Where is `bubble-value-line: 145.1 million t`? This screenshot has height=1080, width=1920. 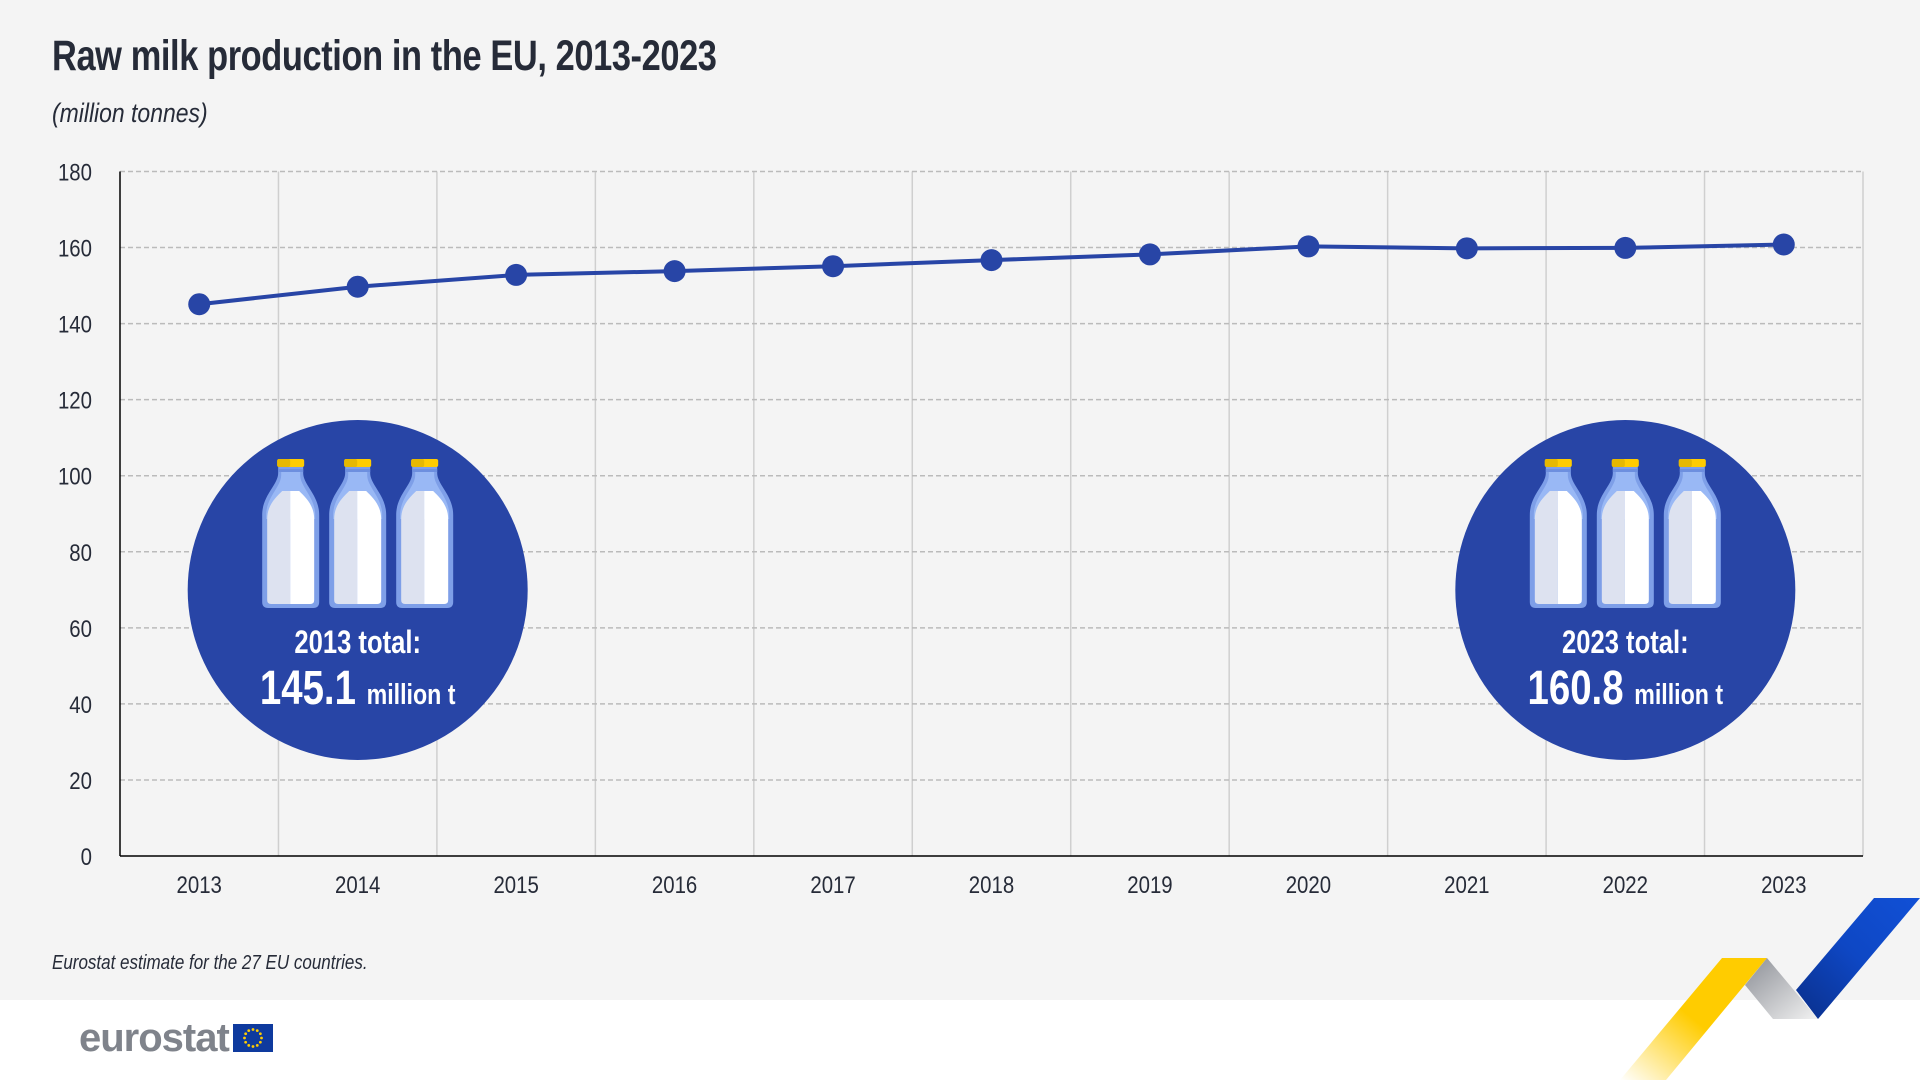 bubble-value-line: 145.1 million t is located at coordinates (358, 688).